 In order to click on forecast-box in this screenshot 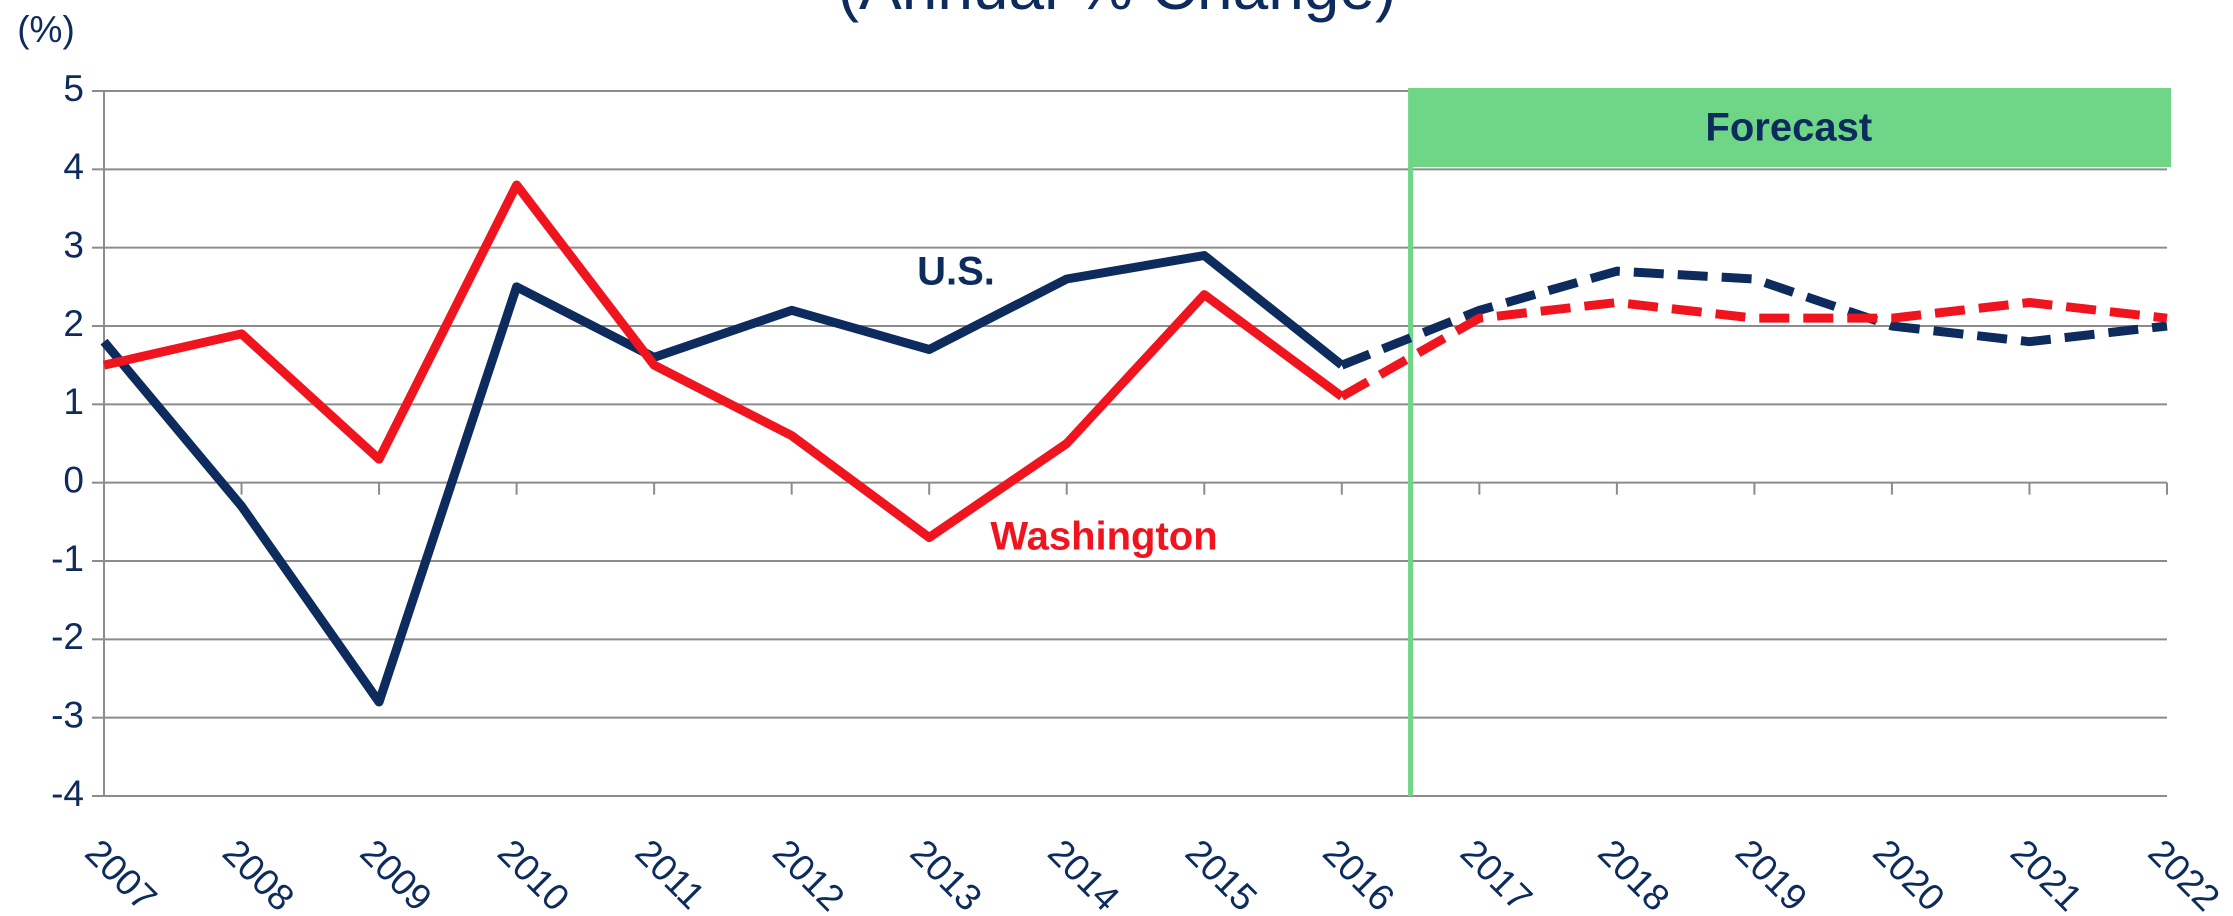, I will do `click(1790, 127)`.